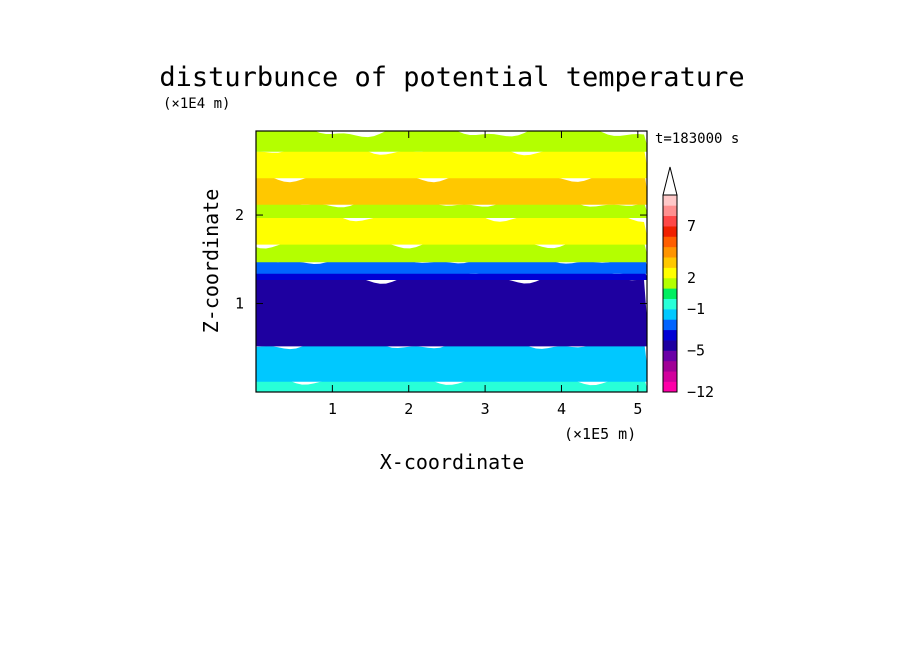  I want to click on colorbar-tick-label: 7, so click(691, 226).